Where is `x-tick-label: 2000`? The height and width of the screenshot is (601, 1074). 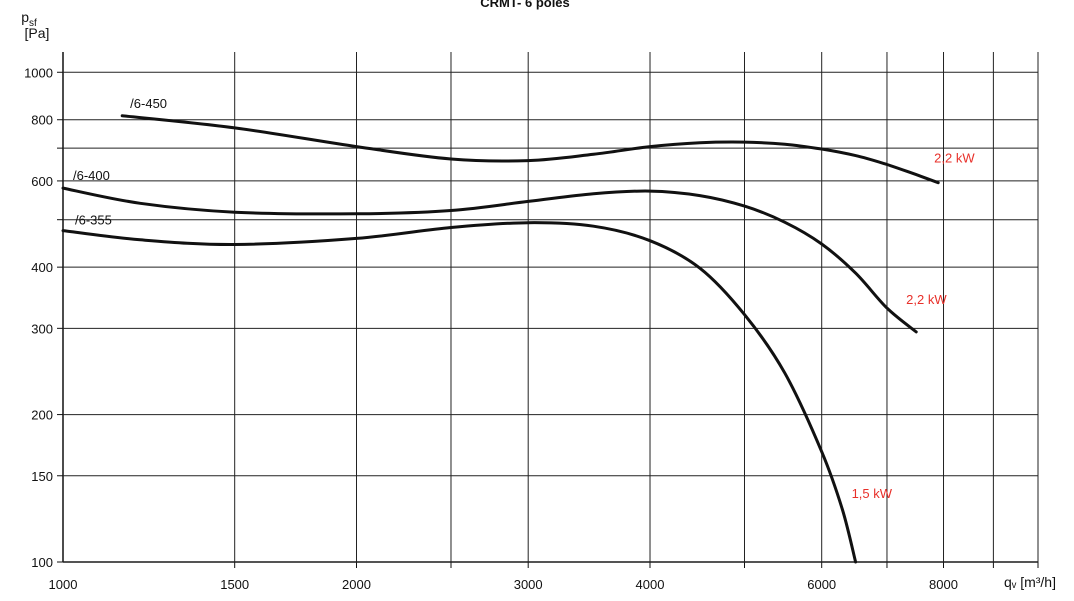 x-tick-label: 2000 is located at coordinates (356, 584).